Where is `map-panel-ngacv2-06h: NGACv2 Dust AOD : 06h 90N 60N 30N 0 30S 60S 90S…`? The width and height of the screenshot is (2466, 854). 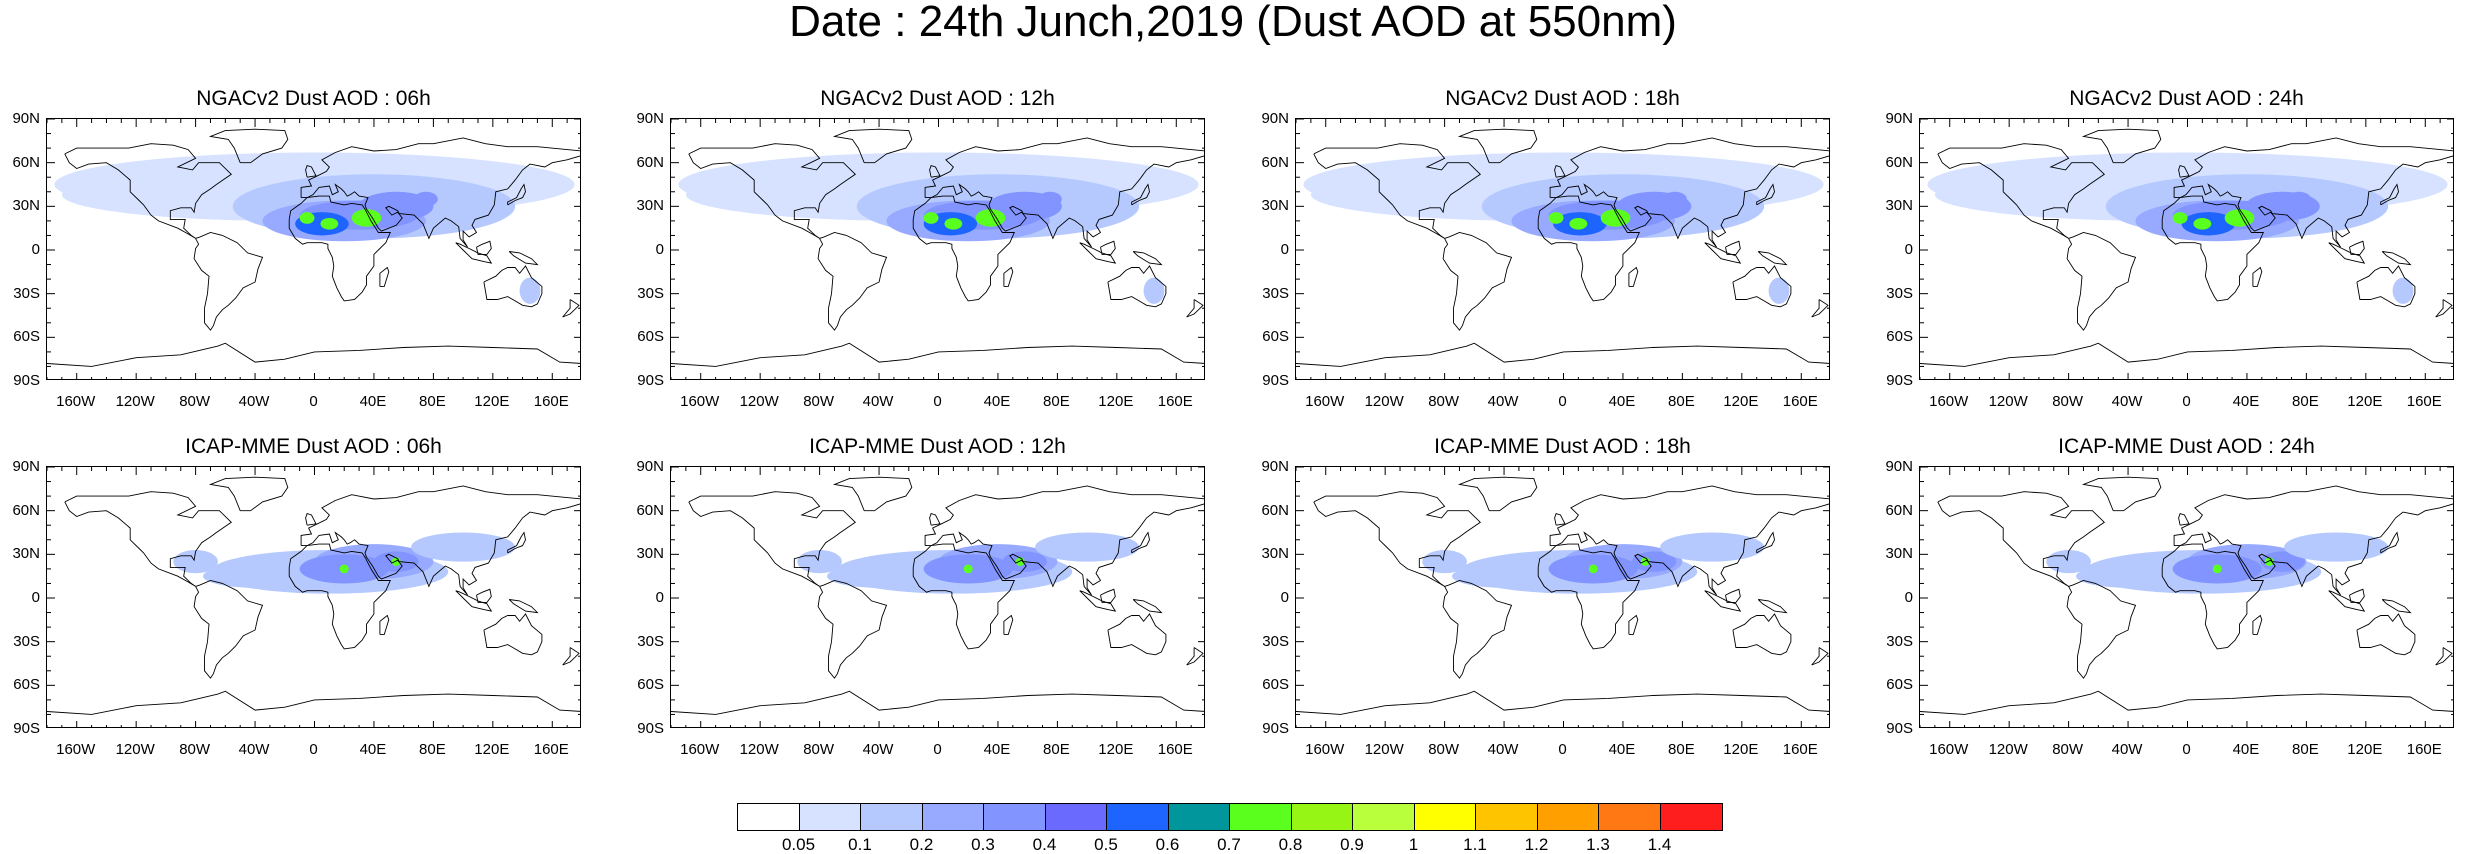 map-panel-ngacv2-06h: NGACv2 Dust AOD : 06h 90N 60N 30N 0 30S 60S 90S… is located at coordinates (300, 253).